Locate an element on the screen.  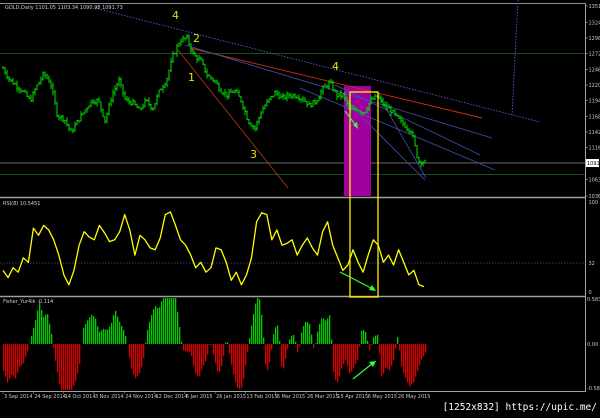
time-tick-label: 26 Jan 2015 is located at coordinates (231, 397).